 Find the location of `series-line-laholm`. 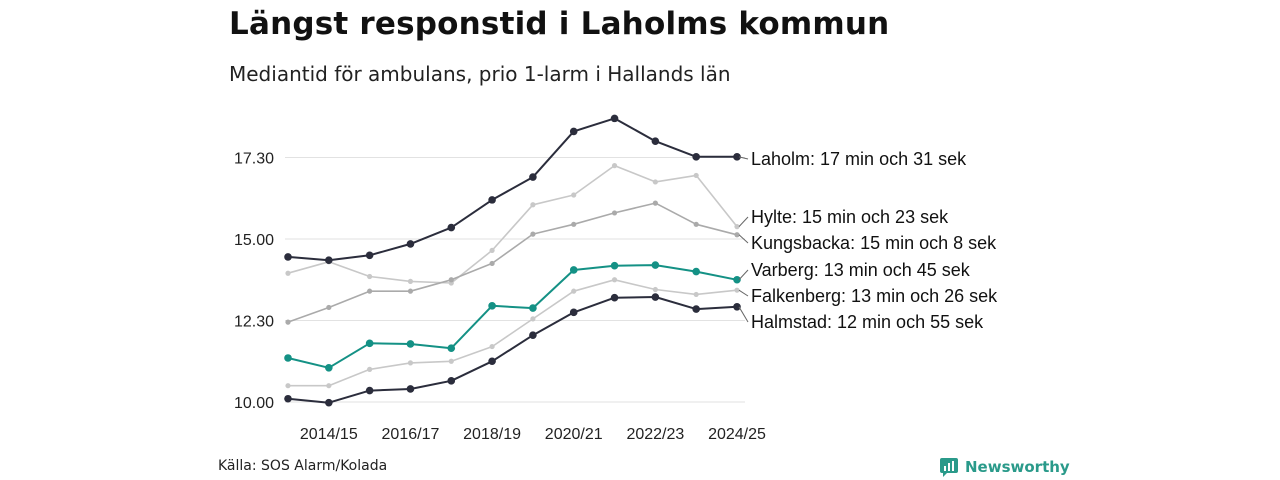

series-line-laholm is located at coordinates (512, 189).